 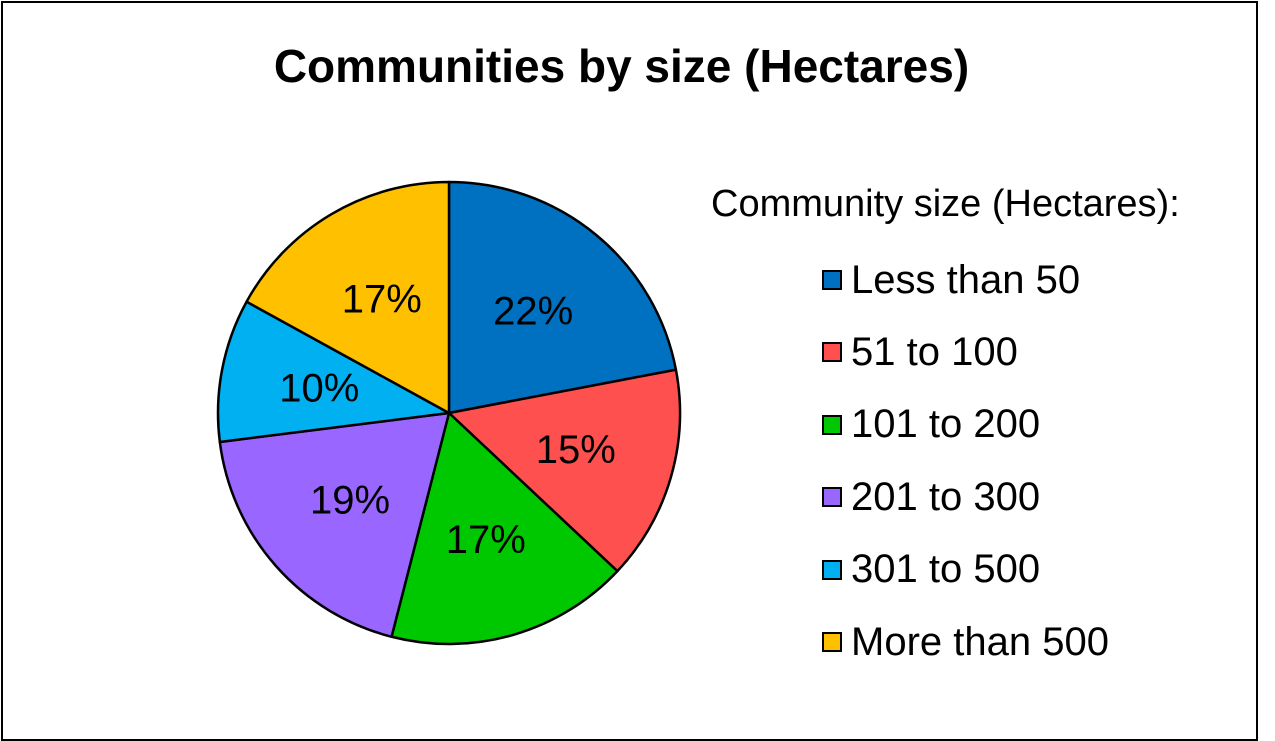 I want to click on data-label-201-to-300: 19%, so click(x=350, y=500).